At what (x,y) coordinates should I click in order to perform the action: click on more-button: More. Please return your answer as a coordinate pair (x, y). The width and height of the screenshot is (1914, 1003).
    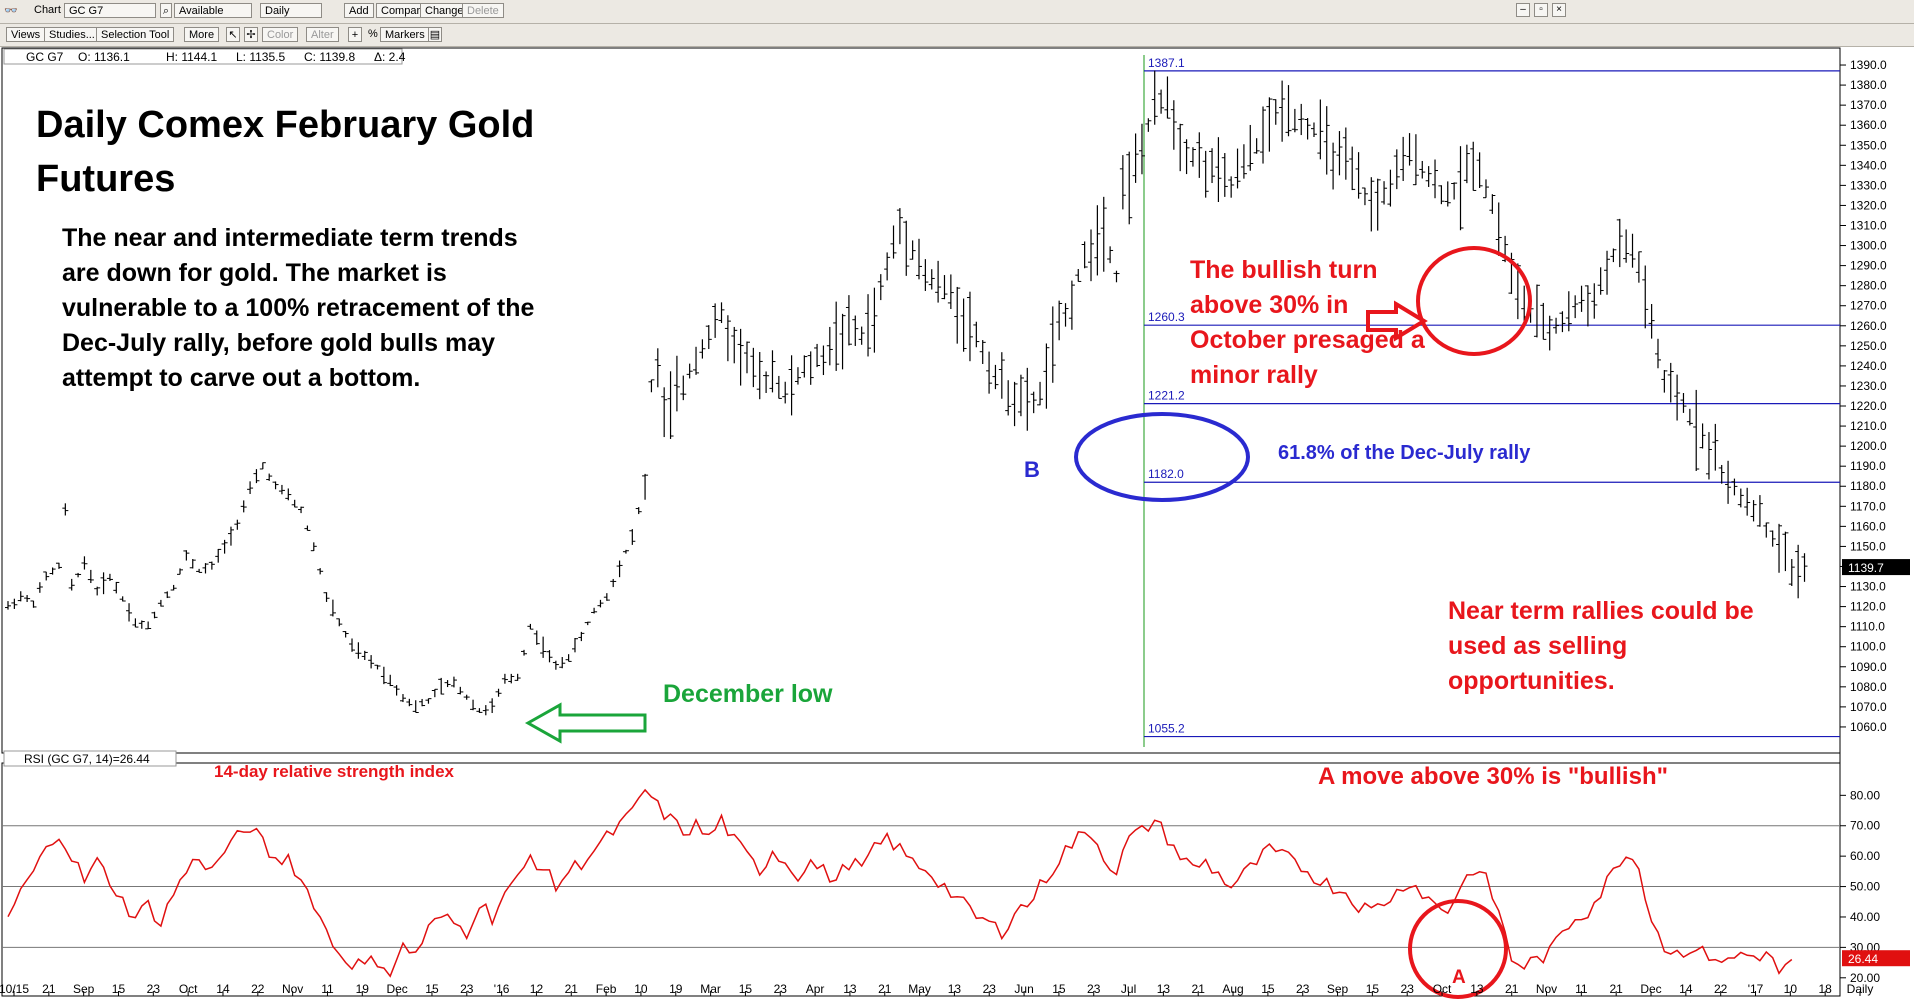
    Looking at the image, I should click on (202, 34).